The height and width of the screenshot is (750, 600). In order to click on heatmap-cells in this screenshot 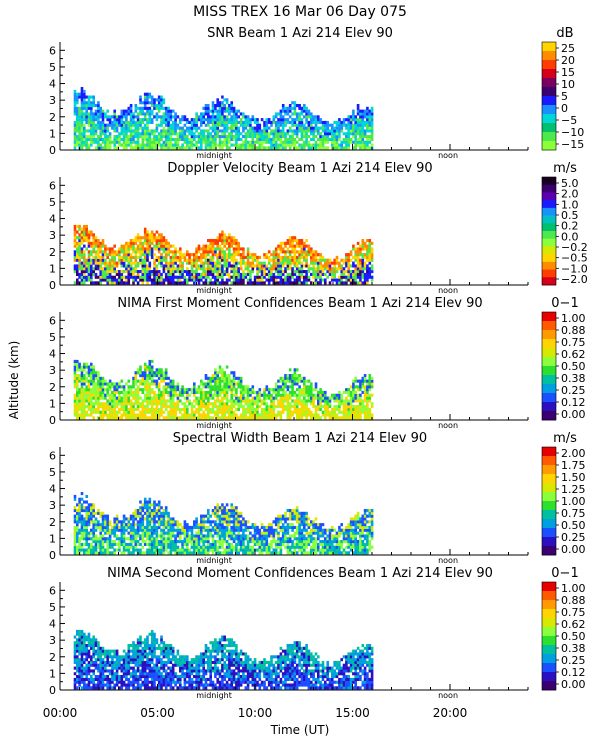, I will do `click(223, 118)`.